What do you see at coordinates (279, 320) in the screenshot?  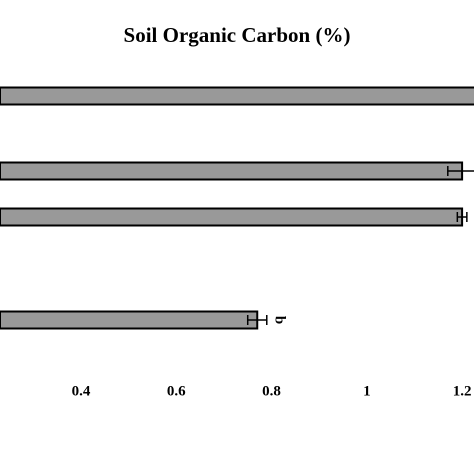 I see `significance-label: b` at bounding box center [279, 320].